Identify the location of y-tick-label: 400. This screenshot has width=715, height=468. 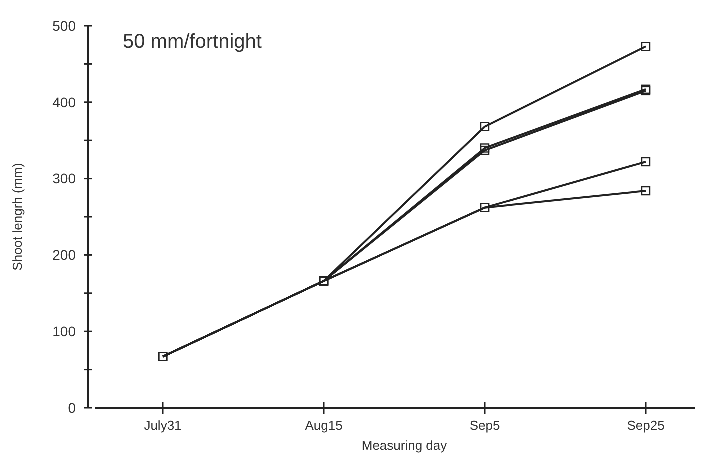
(64, 102).